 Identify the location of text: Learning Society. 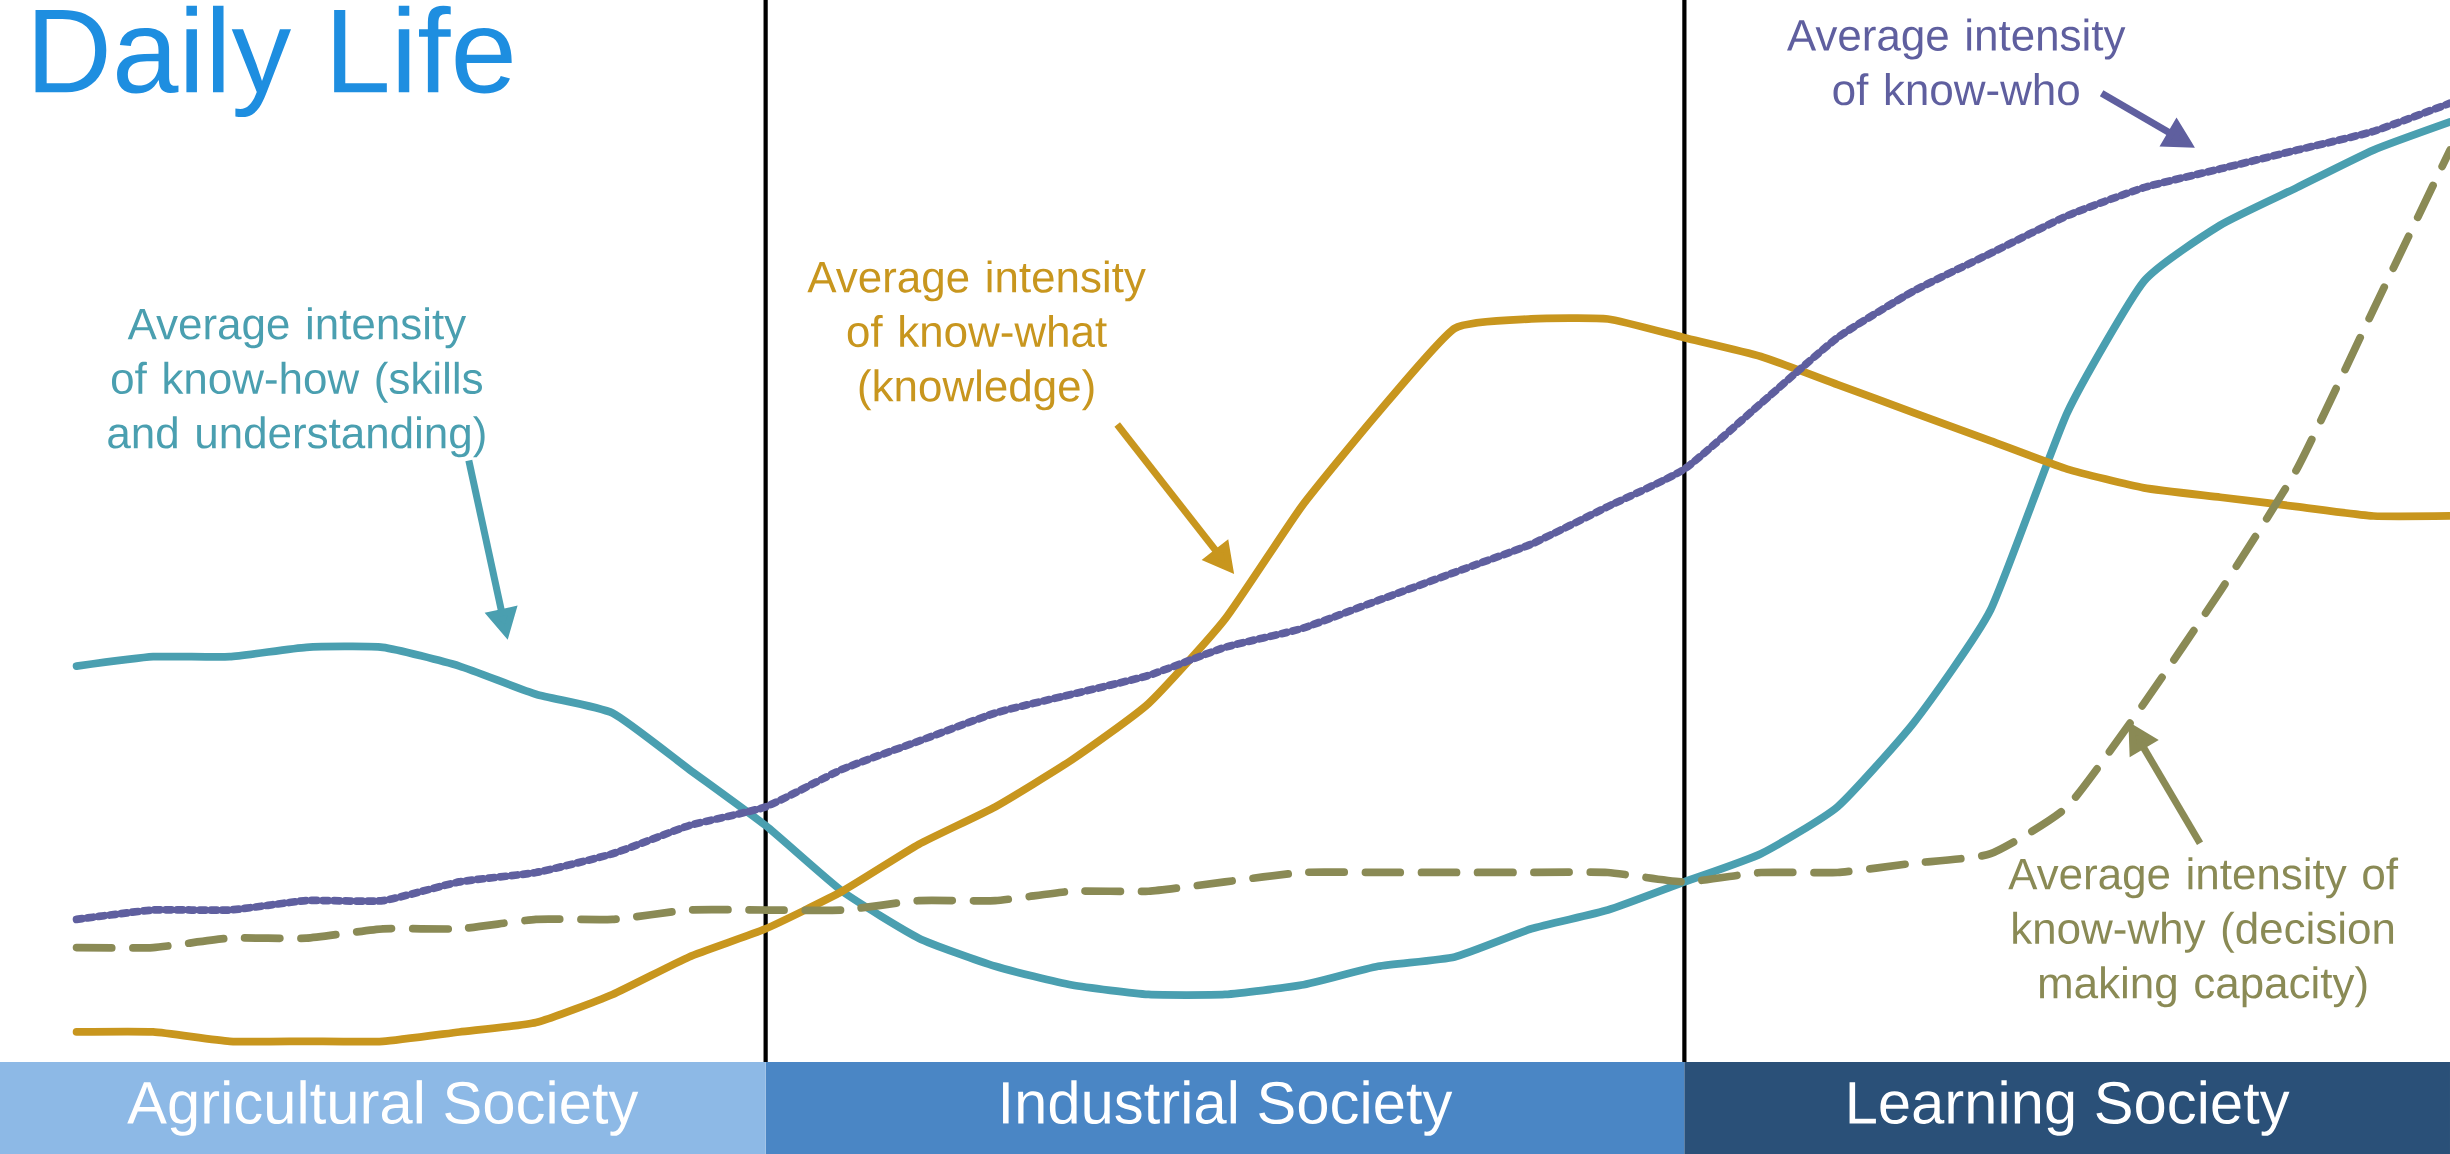
(2069, 1108).